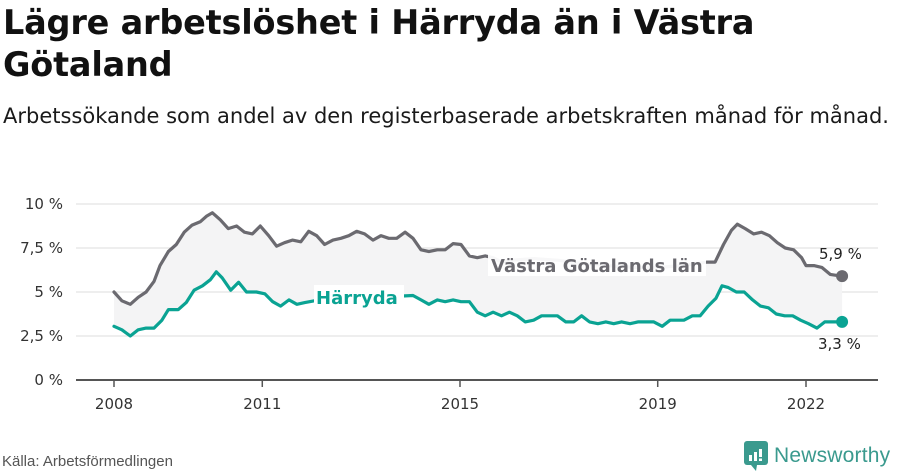 This screenshot has width=900, height=474. What do you see at coordinates (658, 404) in the screenshot?
I see `x-tick-label: 2019` at bounding box center [658, 404].